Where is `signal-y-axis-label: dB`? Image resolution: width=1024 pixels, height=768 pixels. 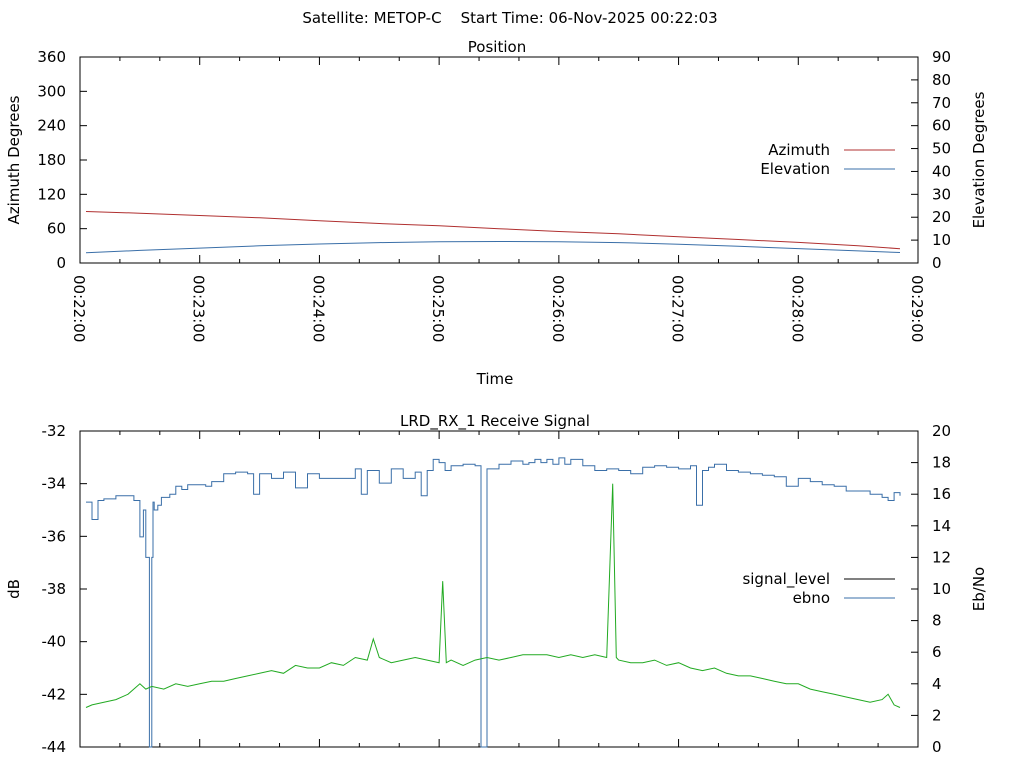
signal-y-axis-label: dB is located at coordinates (14, 589).